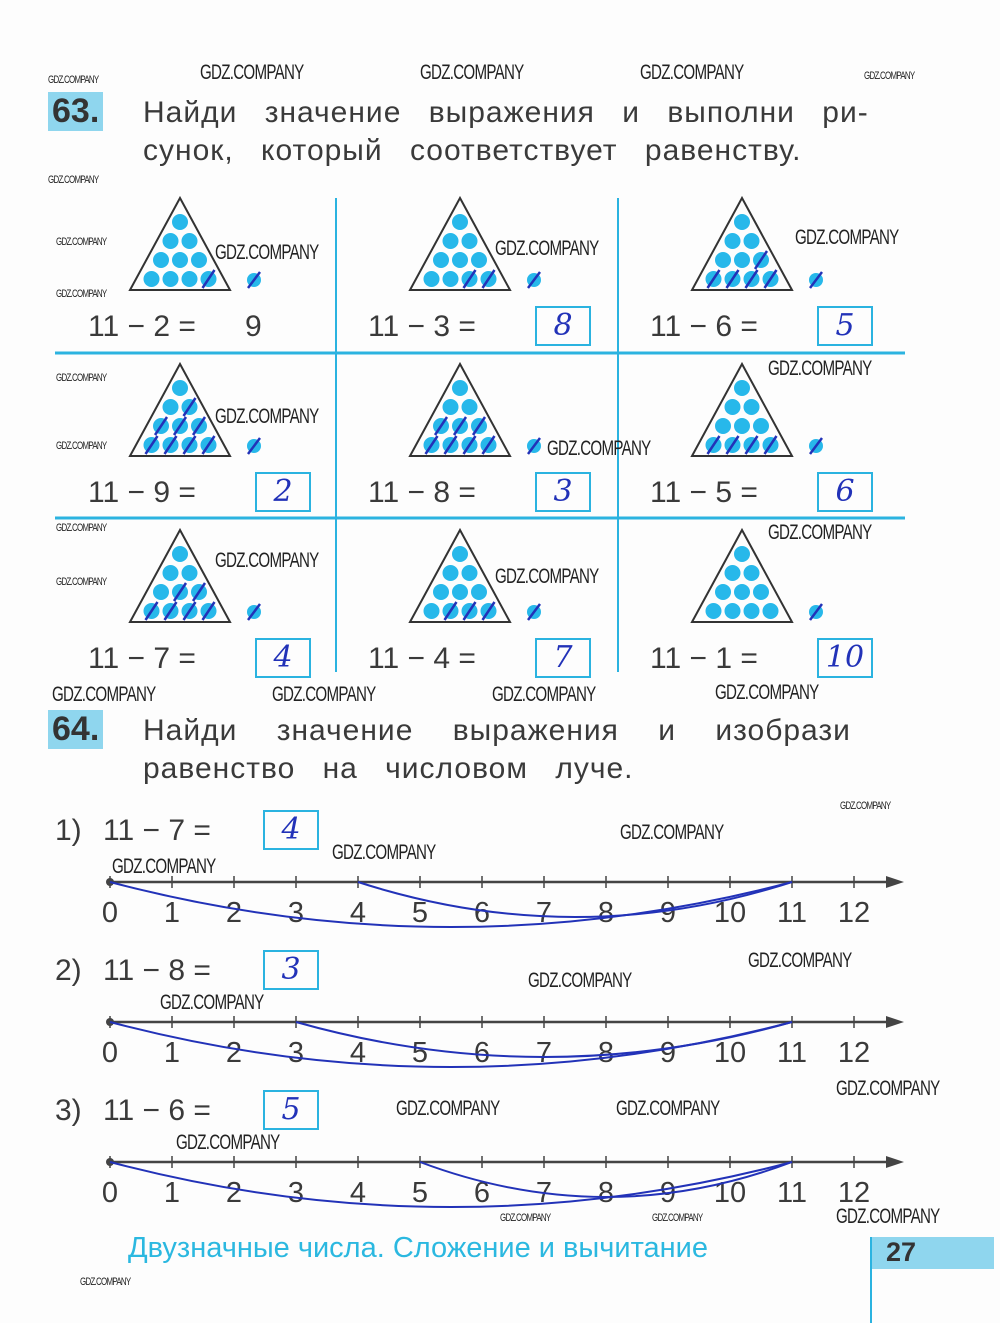  I want to click on arrow-head, so click(895, 882).